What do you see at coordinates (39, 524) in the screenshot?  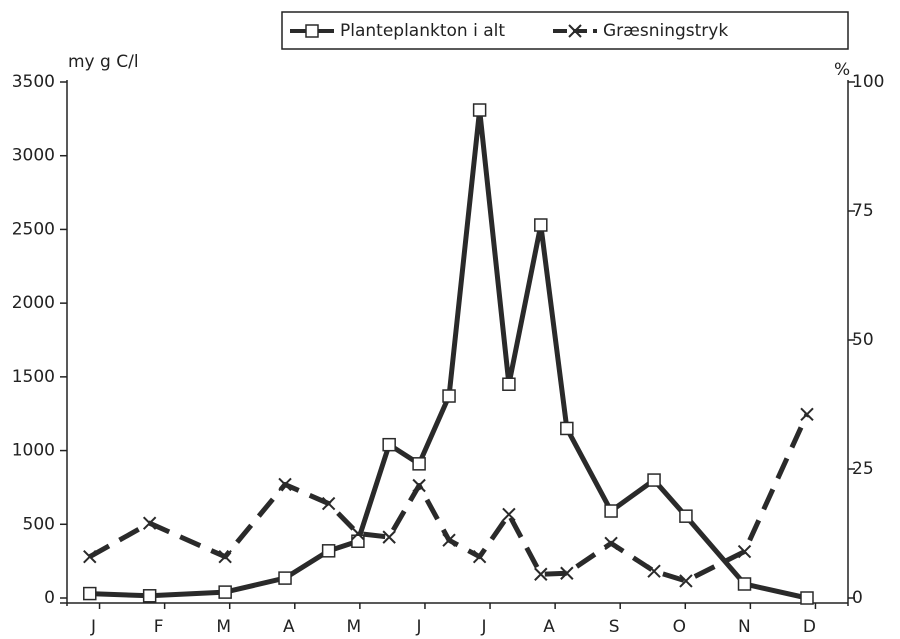 I see `y-tick-label: 500` at bounding box center [39, 524].